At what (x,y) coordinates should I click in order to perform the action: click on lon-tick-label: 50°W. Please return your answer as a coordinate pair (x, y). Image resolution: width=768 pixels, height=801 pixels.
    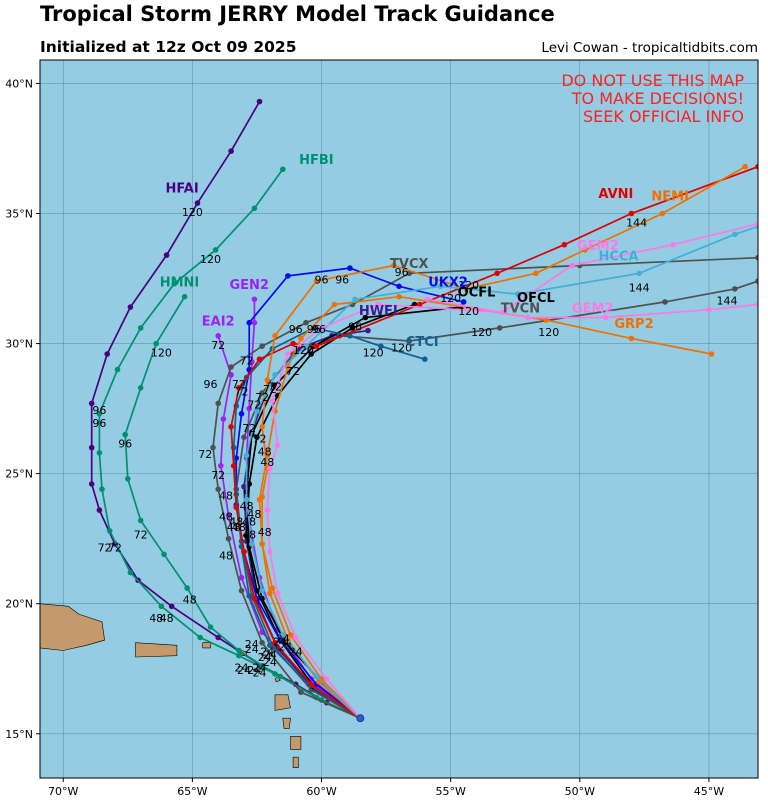
    Looking at the image, I should click on (580, 791).